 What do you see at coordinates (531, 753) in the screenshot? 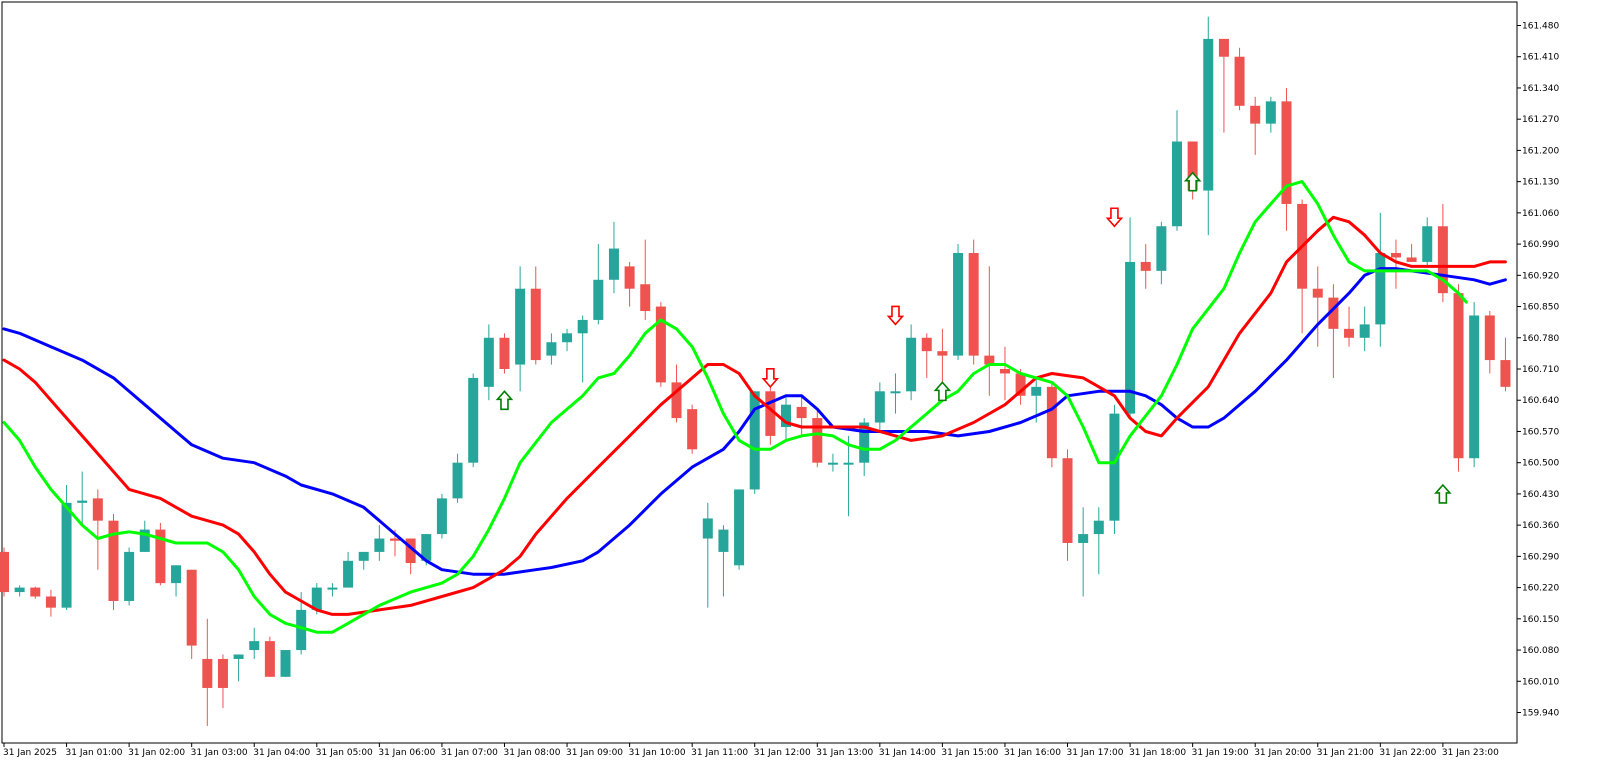
I see `time-tick-label: 31 Jan 08:00` at bounding box center [531, 753].